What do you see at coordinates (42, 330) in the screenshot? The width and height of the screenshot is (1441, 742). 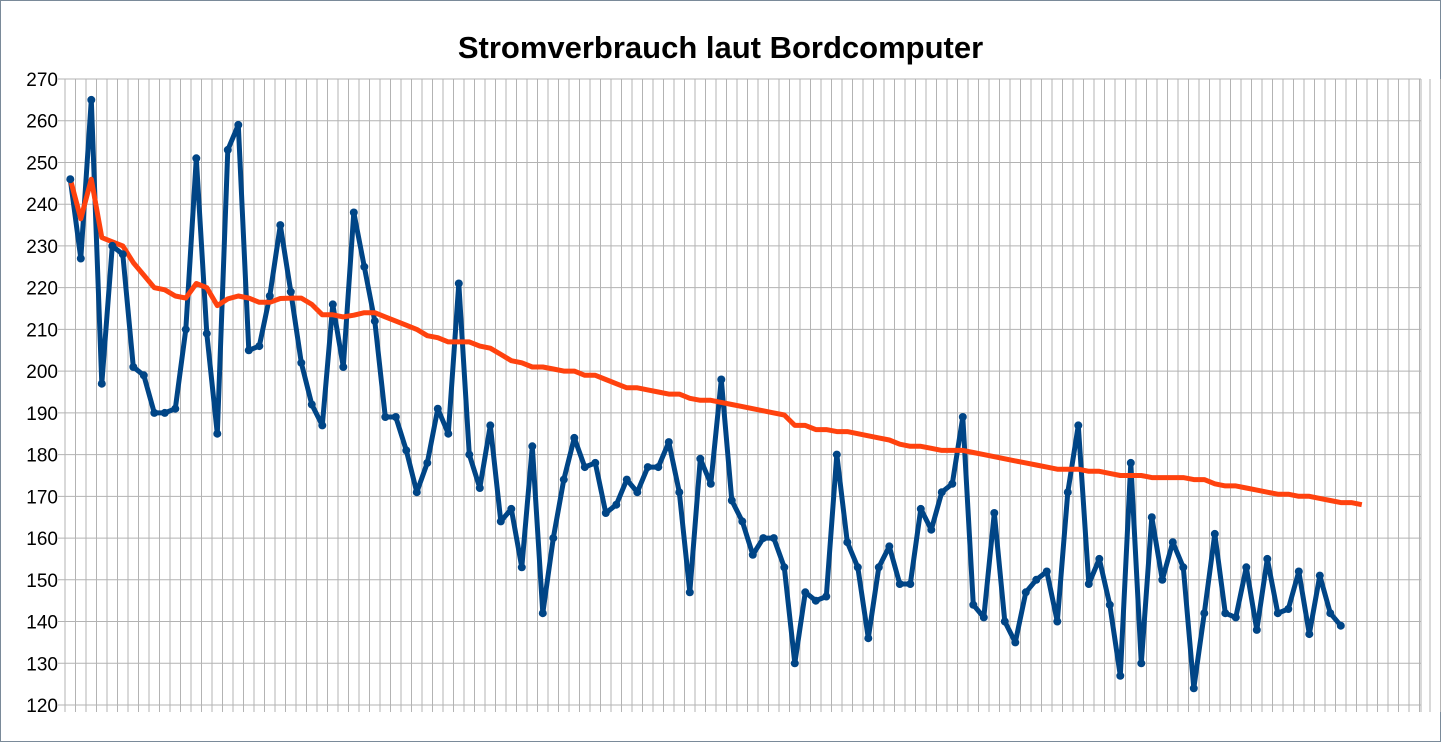 I see `y-tick-label: 210` at bounding box center [42, 330].